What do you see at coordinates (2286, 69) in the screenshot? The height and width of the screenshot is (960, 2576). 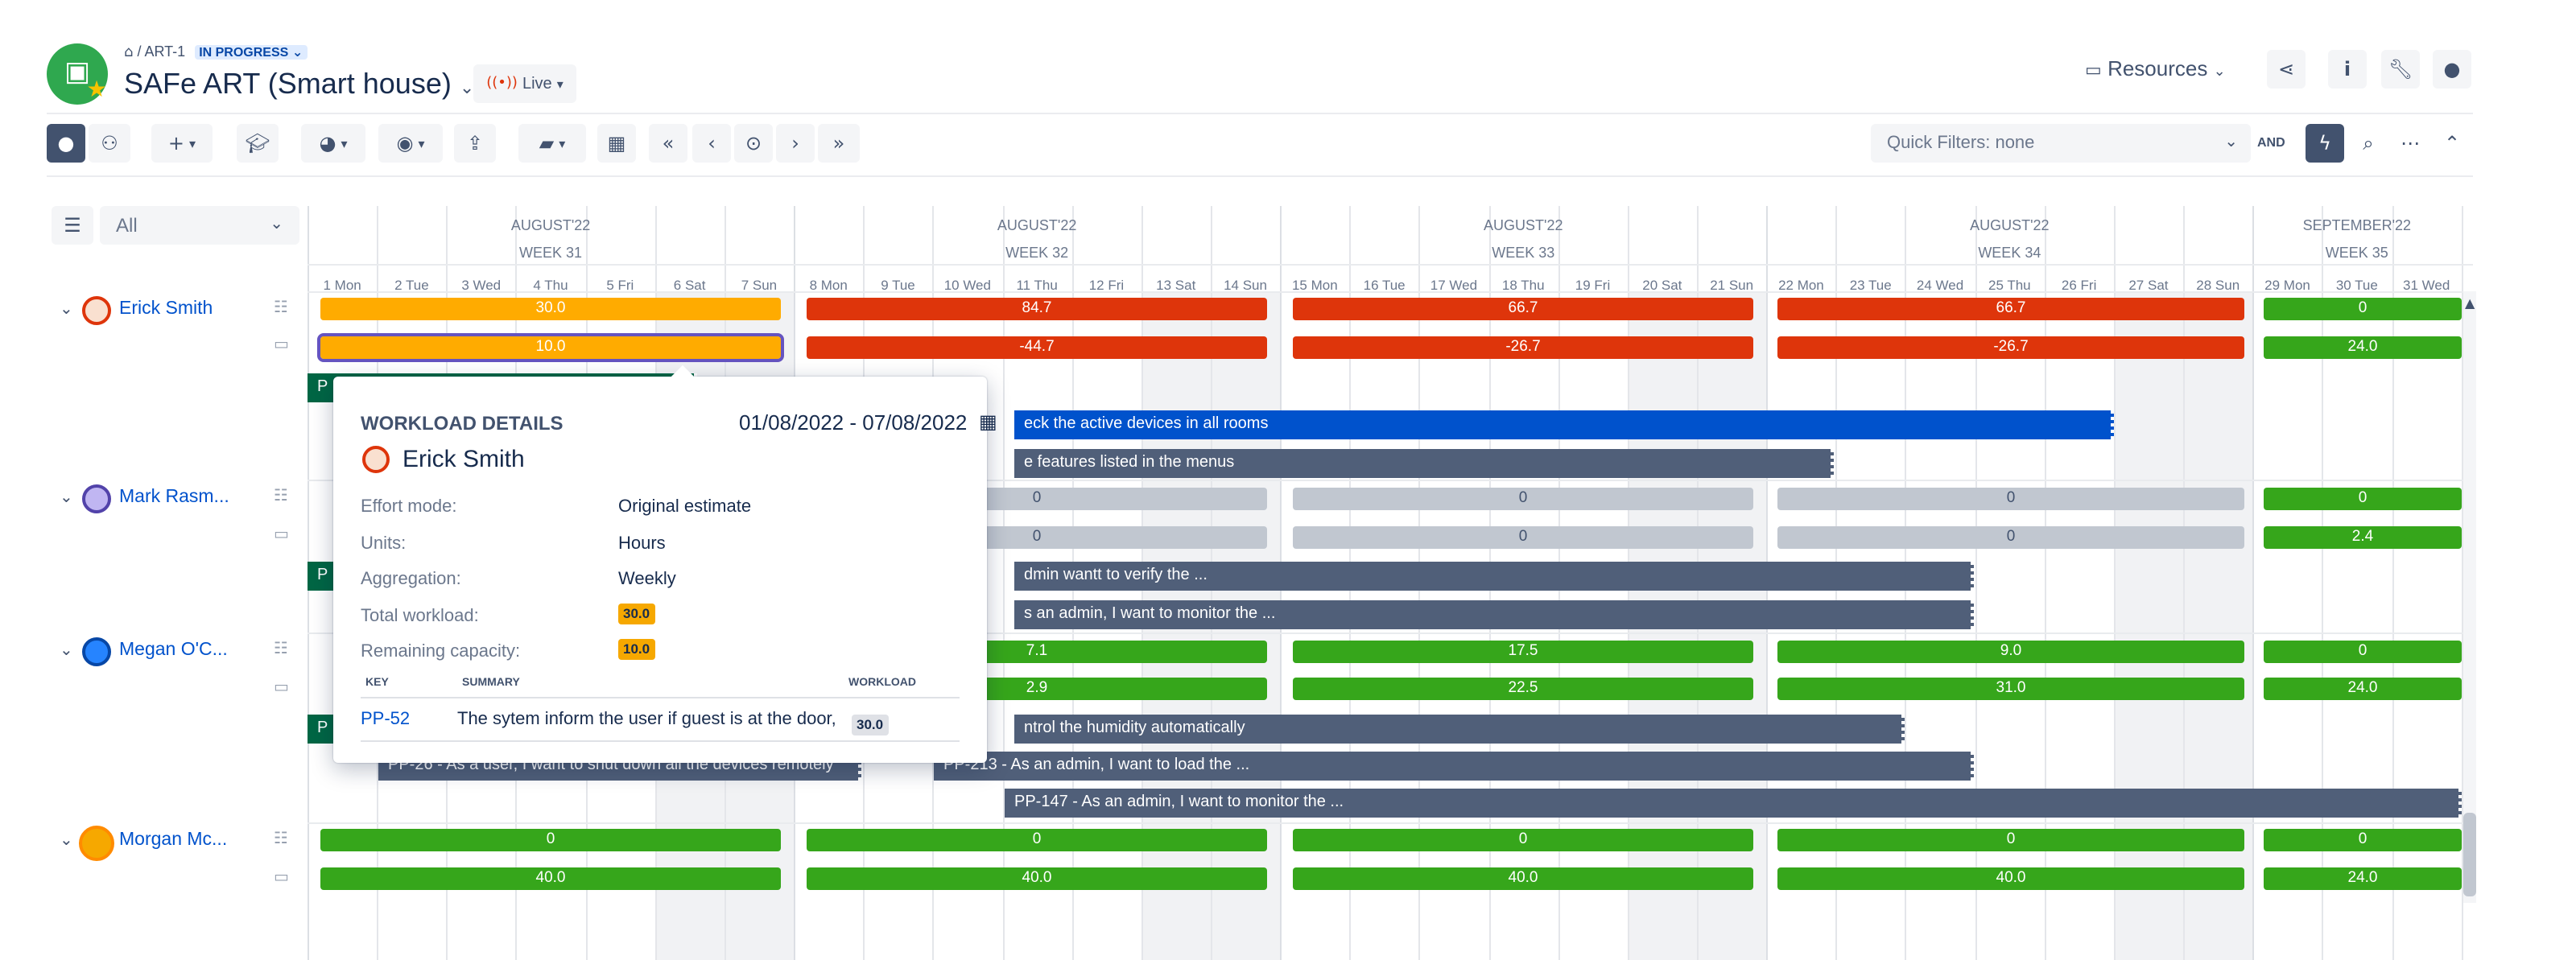 I see `share-icon: ⋖` at bounding box center [2286, 69].